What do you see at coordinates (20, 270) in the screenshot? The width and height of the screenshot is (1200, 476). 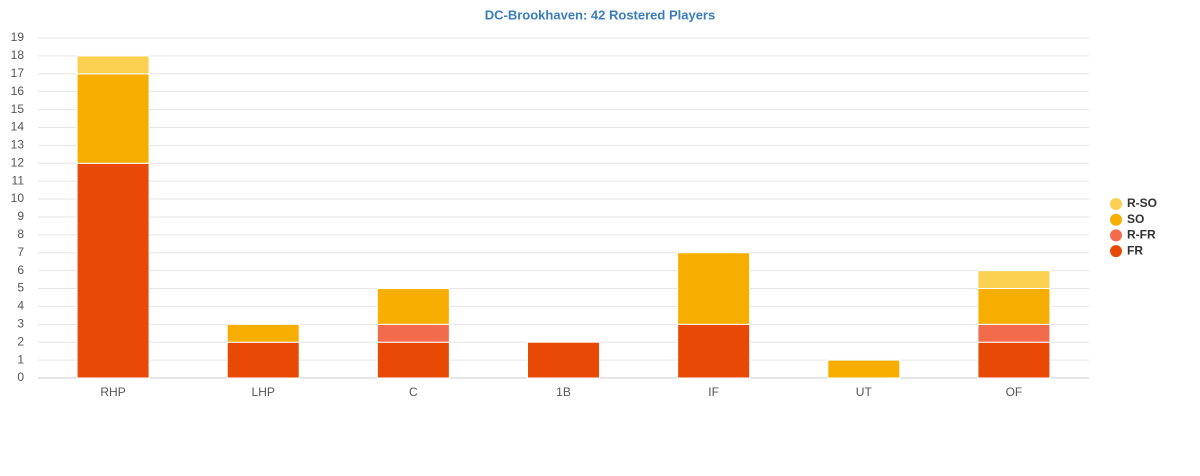 I see `y-tick-label: 6` at bounding box center [20, 270].